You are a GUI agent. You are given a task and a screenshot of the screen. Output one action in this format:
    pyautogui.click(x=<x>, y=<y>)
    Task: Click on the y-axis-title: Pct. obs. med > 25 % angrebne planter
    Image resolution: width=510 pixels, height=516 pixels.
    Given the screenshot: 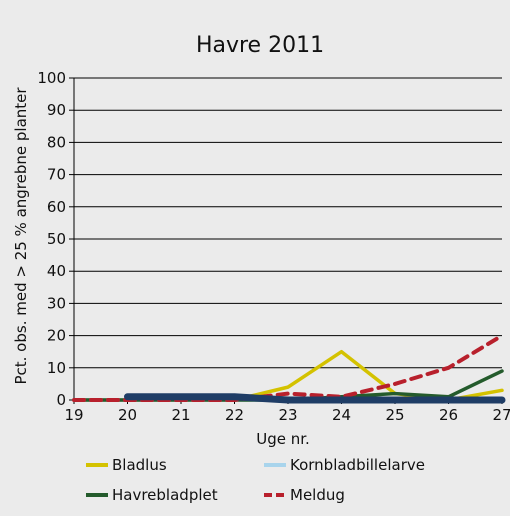 What is the action you would take?
    pyautogui.click(x=21, y=236)
    